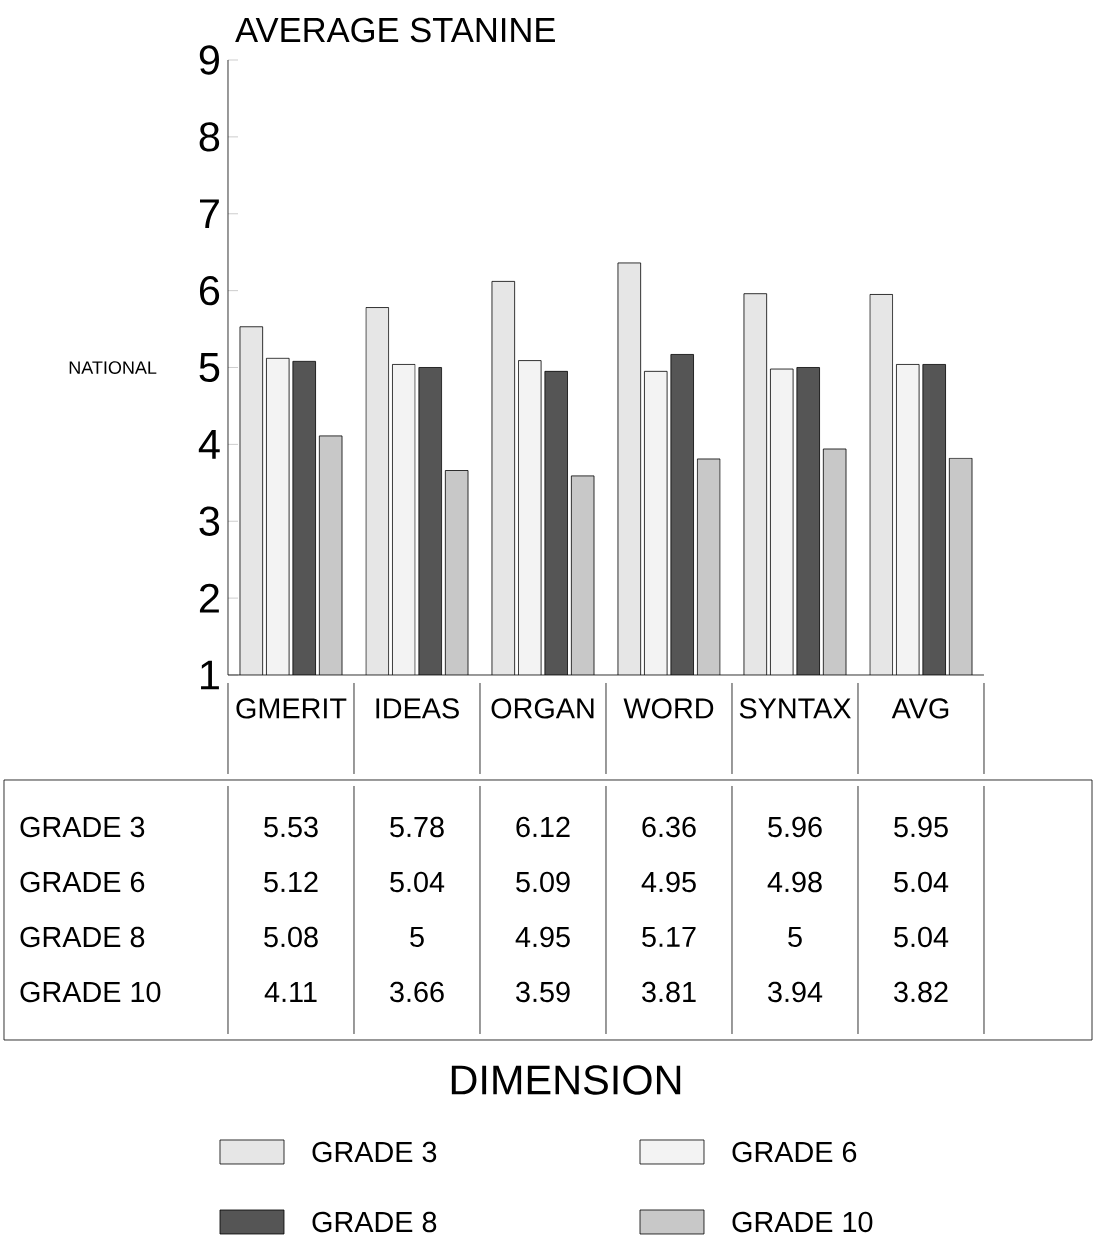 The image size is (1097, 1260). I want to click on y-tick-label: 7, so click(209, 214).